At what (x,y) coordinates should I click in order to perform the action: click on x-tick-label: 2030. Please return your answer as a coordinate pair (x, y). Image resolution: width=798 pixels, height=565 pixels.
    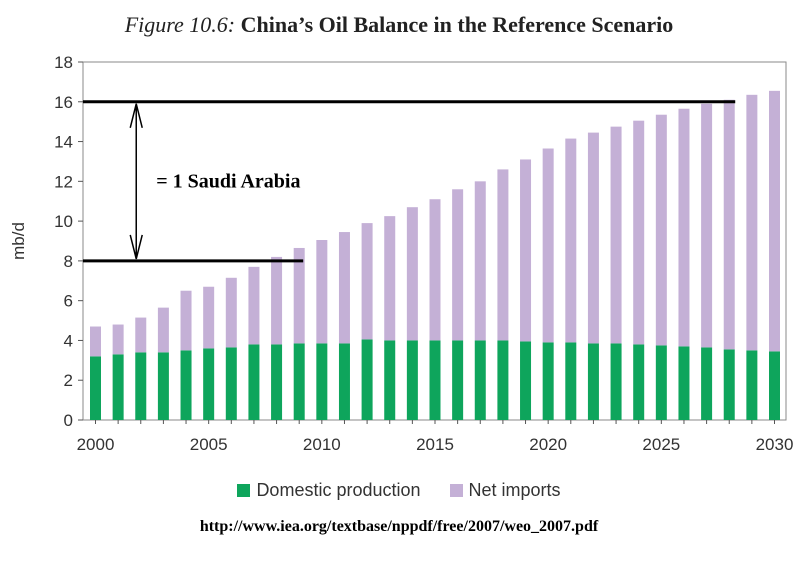
    Looking at the image, I should click on (775, 444).